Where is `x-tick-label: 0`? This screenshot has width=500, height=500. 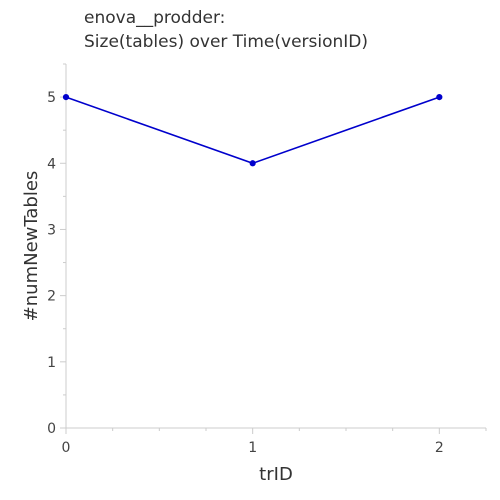 x-tick-label: 0 is located at coordinates (66, 448).